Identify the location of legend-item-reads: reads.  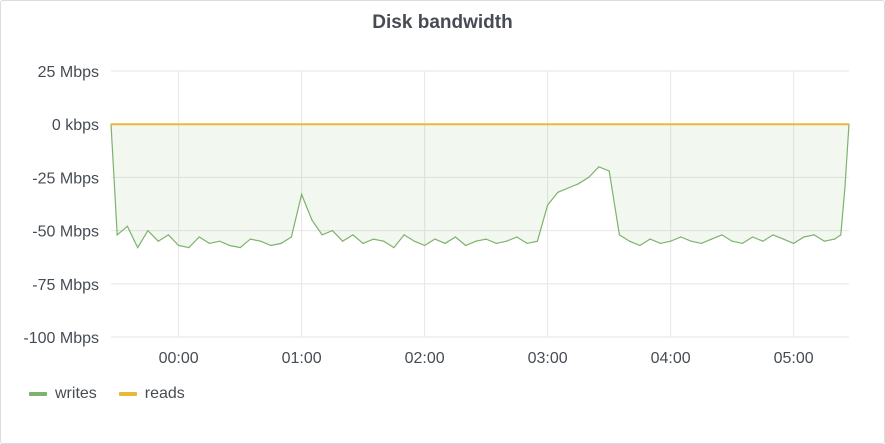
(151, 394).